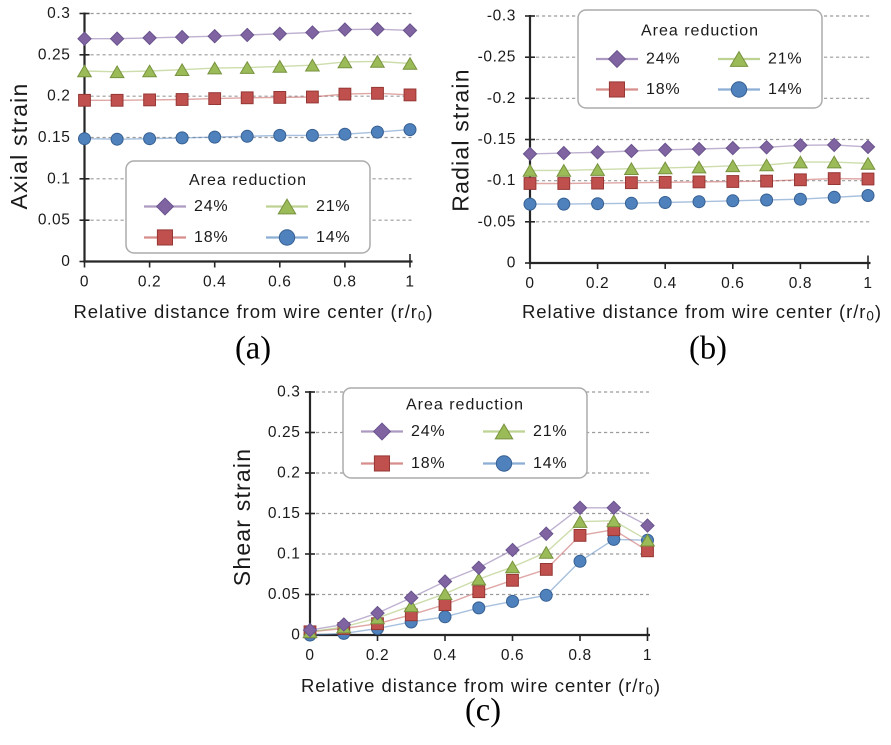 This screenshot has width=891, height=745. What do you see at coordinates (253, 349) in the screenshot?
I see `svg-text: (a)` at bounding box center [253, 349].